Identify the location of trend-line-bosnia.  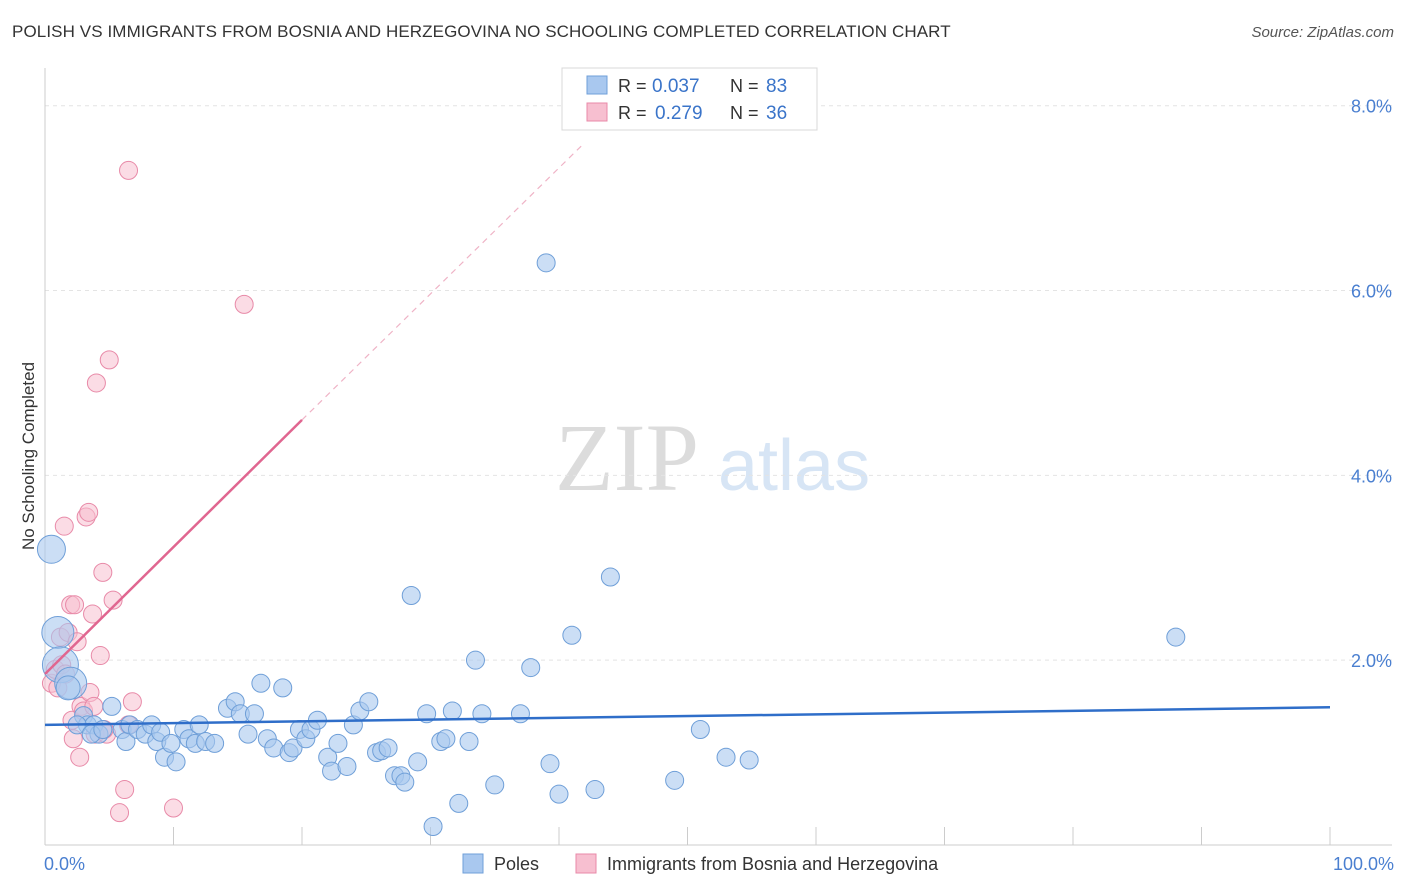
(173, 547).